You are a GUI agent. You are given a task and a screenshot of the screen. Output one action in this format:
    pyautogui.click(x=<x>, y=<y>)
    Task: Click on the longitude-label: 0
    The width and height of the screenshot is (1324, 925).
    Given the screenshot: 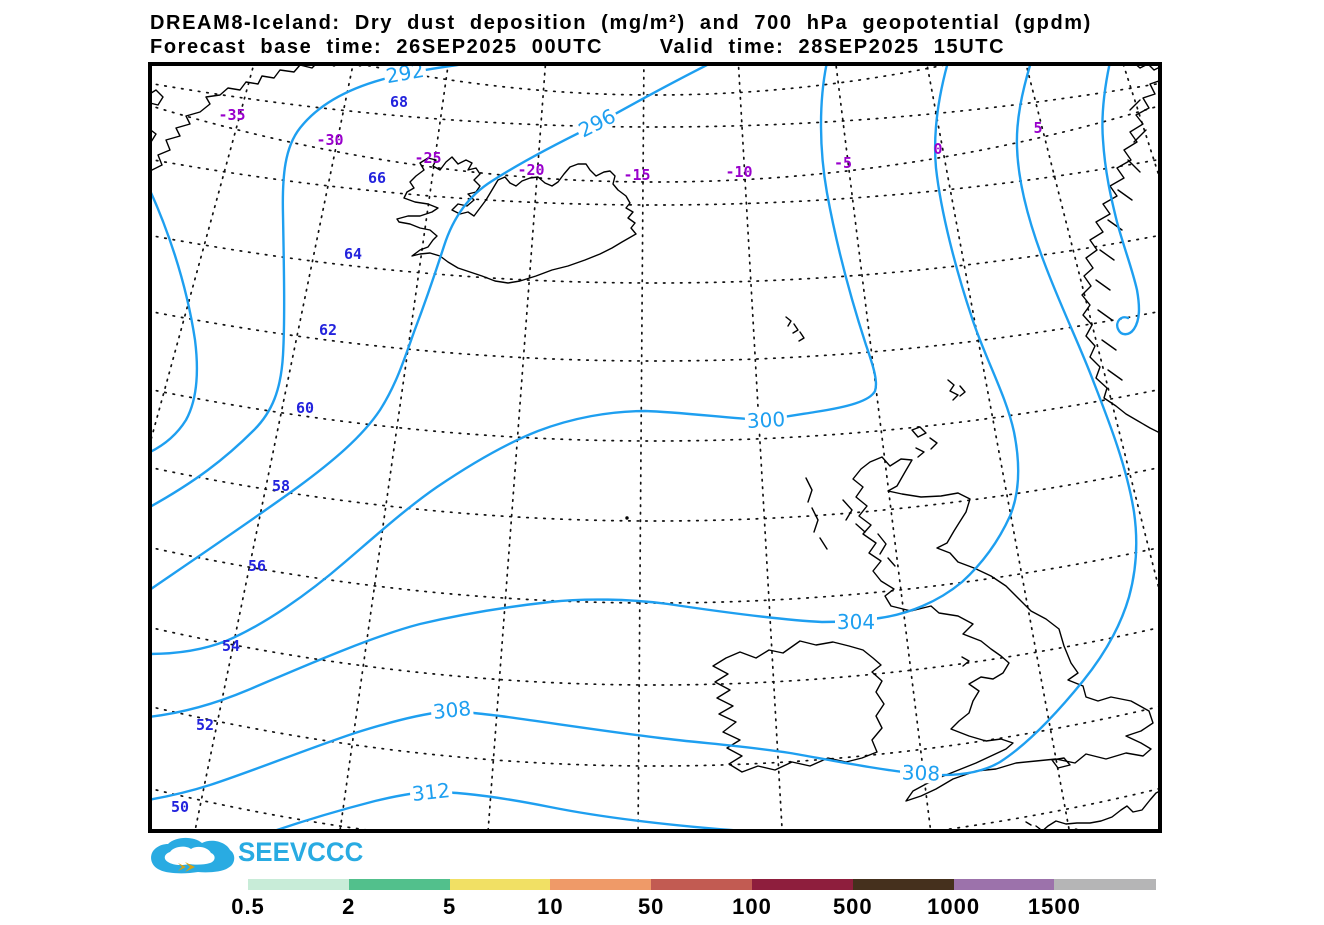 What is the action you would take?
    pyautogui.click(x=937, y=149)
    